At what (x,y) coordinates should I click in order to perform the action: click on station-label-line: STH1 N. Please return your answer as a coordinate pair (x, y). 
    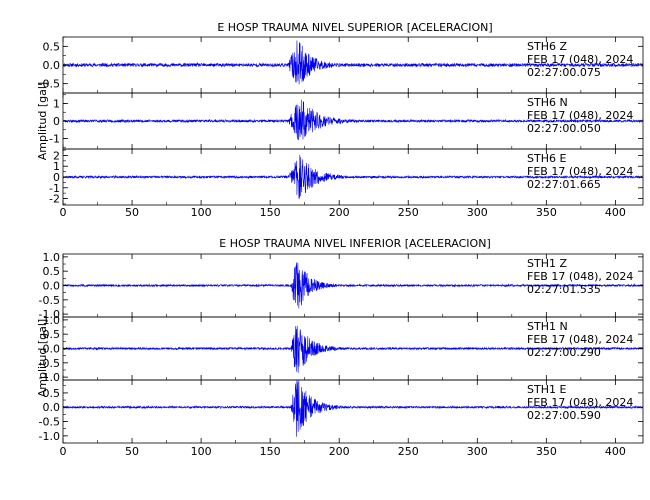
    Looking at the image, I should click on (547, 326).